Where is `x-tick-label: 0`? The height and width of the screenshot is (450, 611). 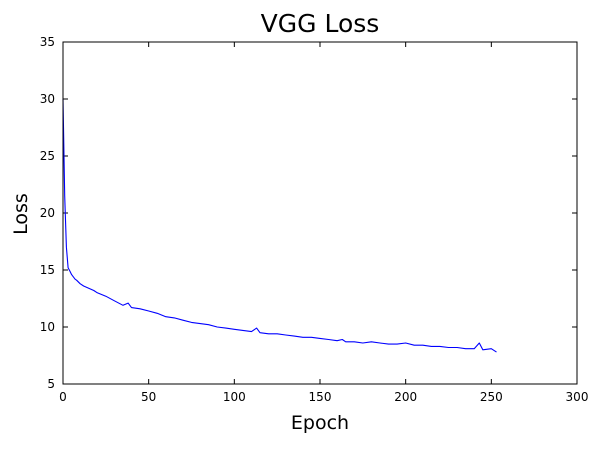 x-tick-label: 0 is located at coordinates (63, 397).